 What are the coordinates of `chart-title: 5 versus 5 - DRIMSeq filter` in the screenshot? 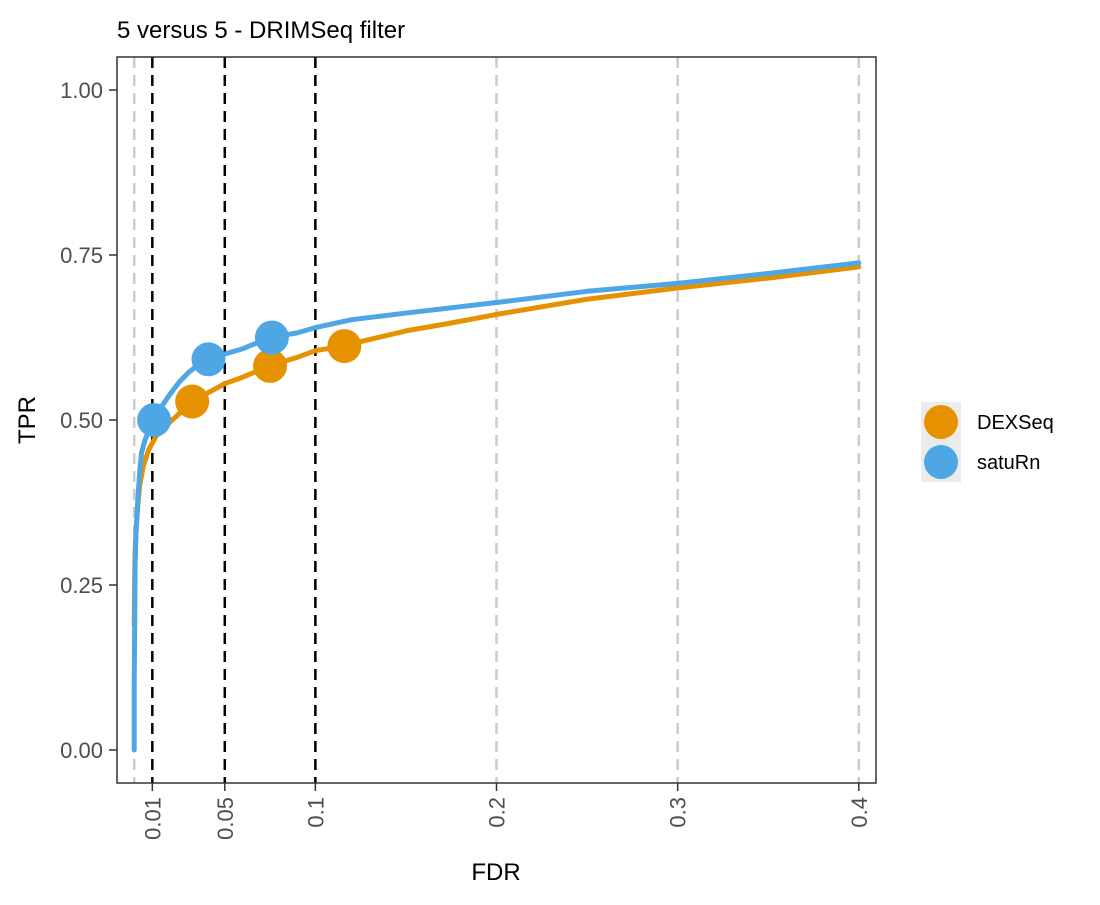 It's located at (261, 30).